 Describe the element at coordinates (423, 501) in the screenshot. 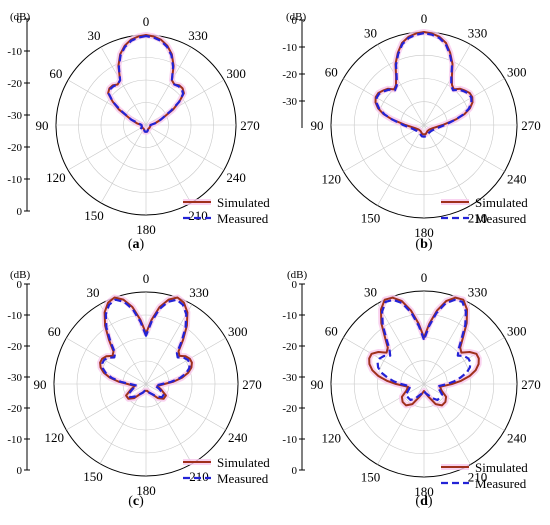

I see `panel-label: (d)` at that location.